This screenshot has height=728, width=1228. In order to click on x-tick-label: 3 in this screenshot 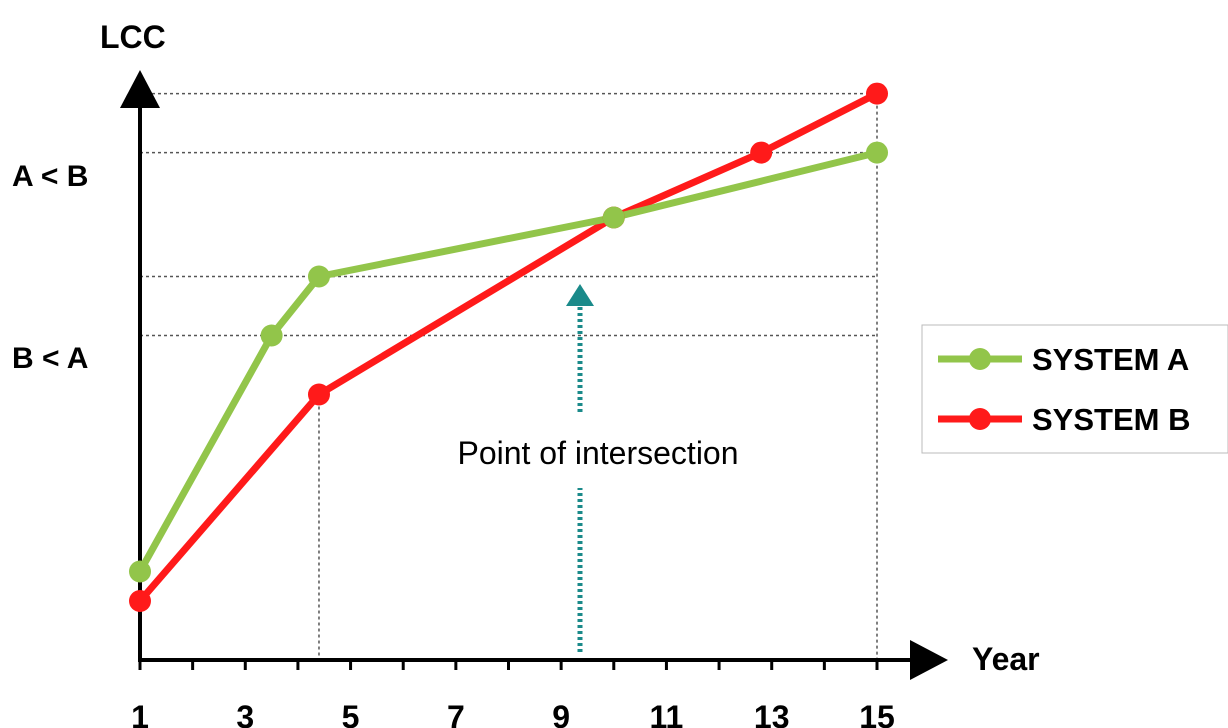, I will do `click(245, 713)`.